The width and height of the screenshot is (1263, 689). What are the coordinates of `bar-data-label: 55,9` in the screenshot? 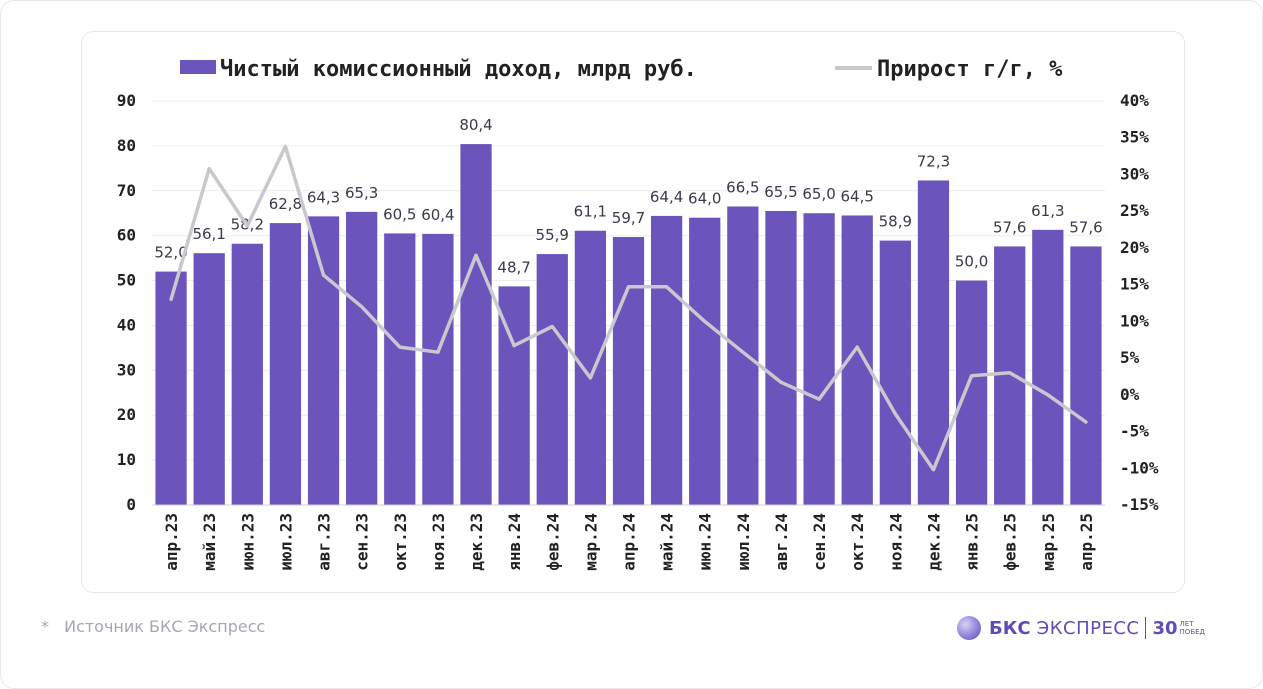 It's located at (552, 235).